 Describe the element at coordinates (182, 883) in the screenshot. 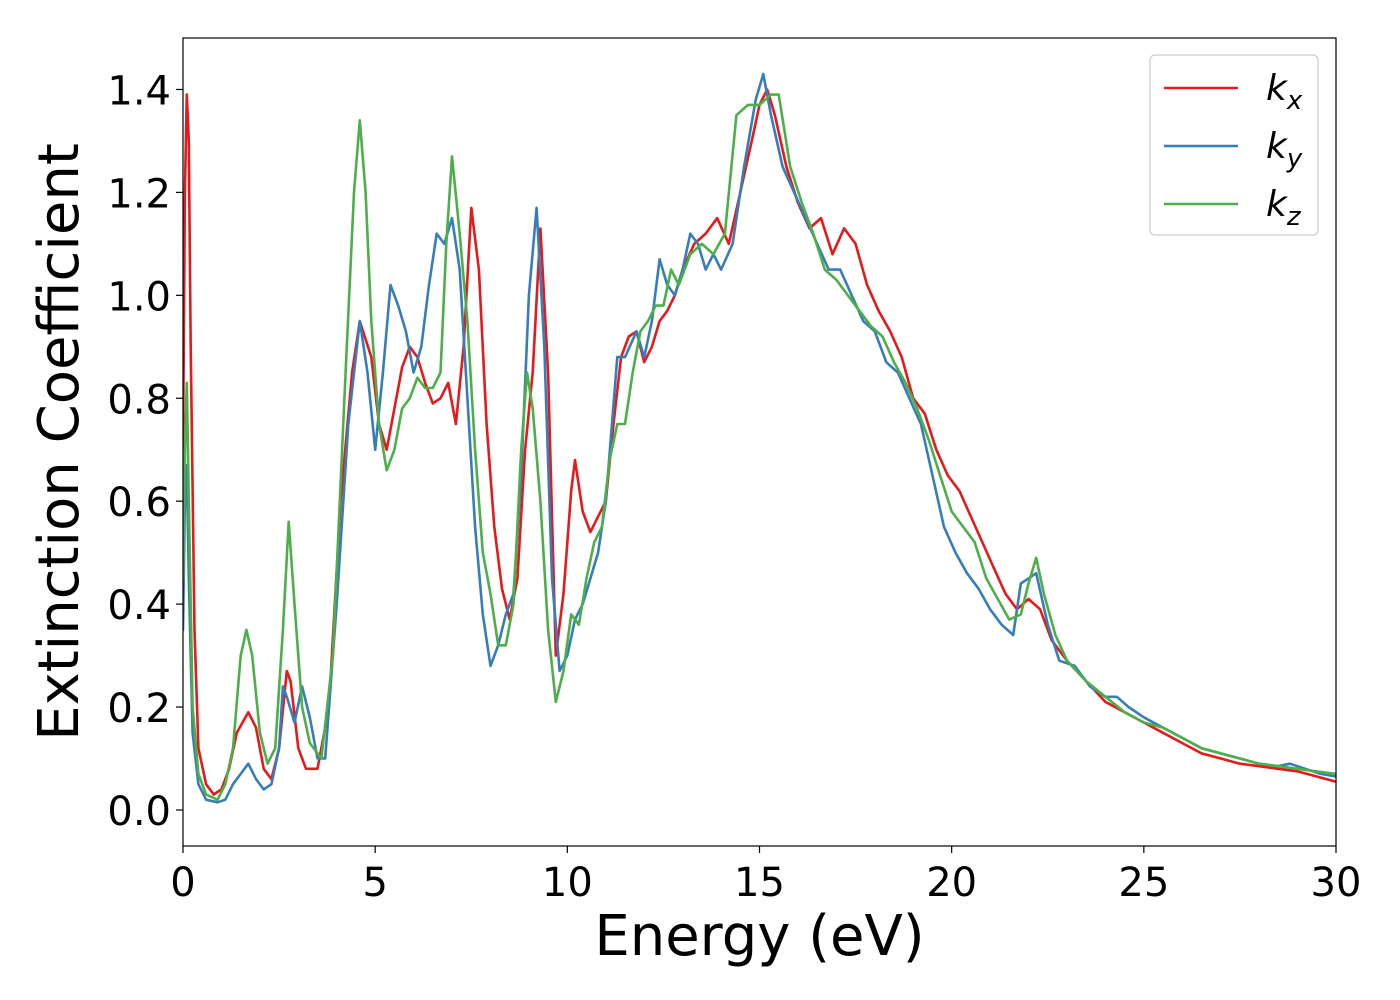

I see `x-tick-label: 0` at that location.